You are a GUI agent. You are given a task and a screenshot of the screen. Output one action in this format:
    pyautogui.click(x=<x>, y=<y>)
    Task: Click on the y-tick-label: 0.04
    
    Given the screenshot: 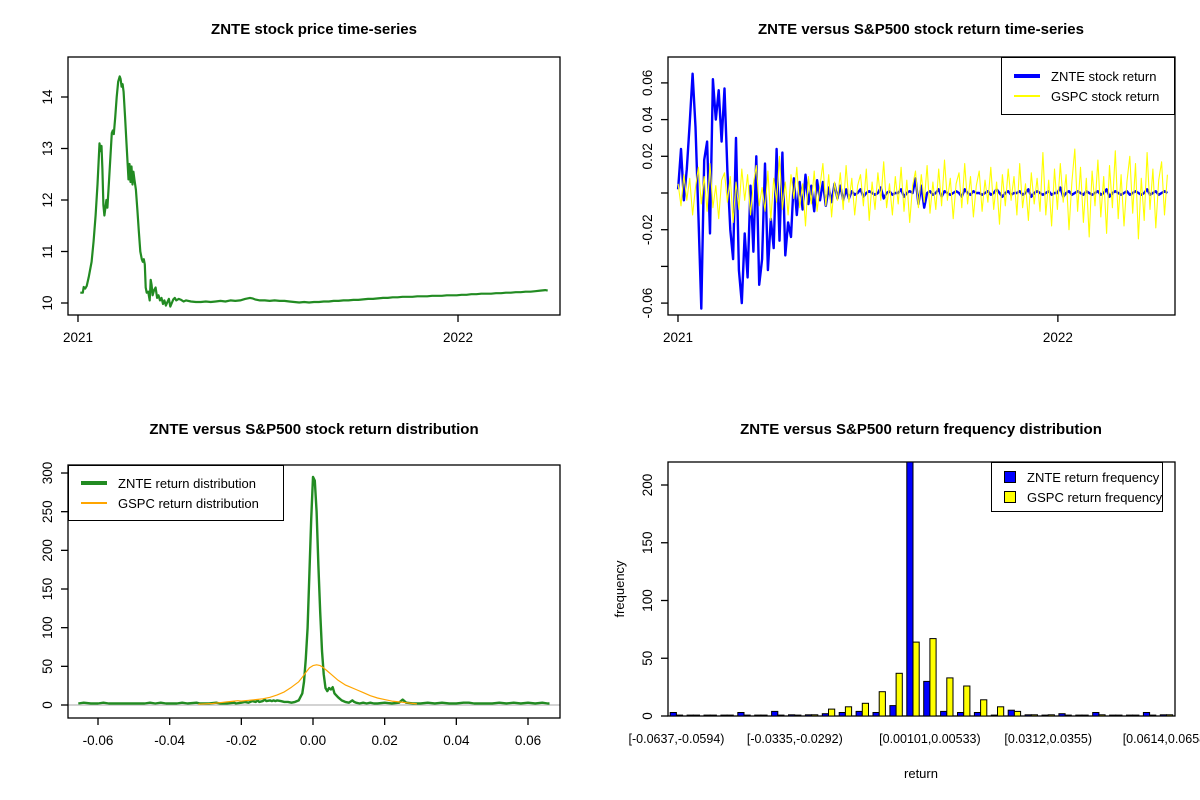 What is the action you would take?
    pyautogui.click(x=647, y=119)
    